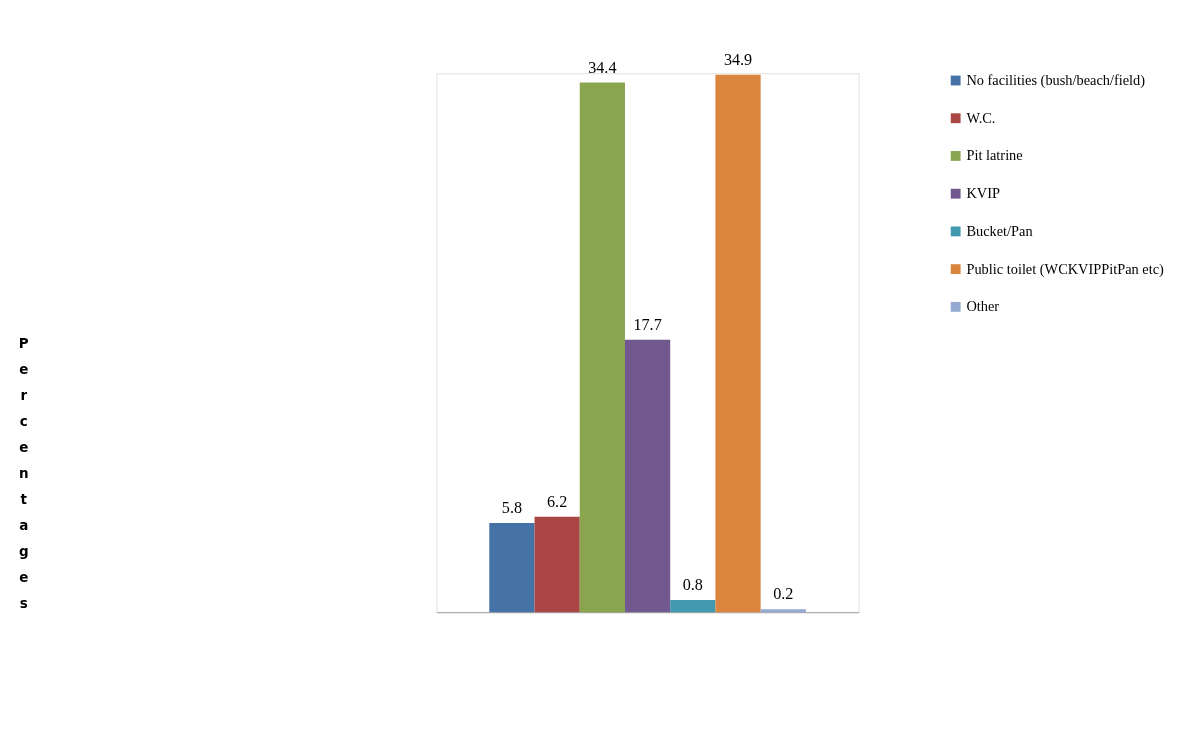 The height and width of the screenshot is (746, 1182). What do you see at coordinates (1056, 80) in the screenshot?
I see `legend-label: No facilities (bush/beach/field)` at bounding box center [1056, 80].